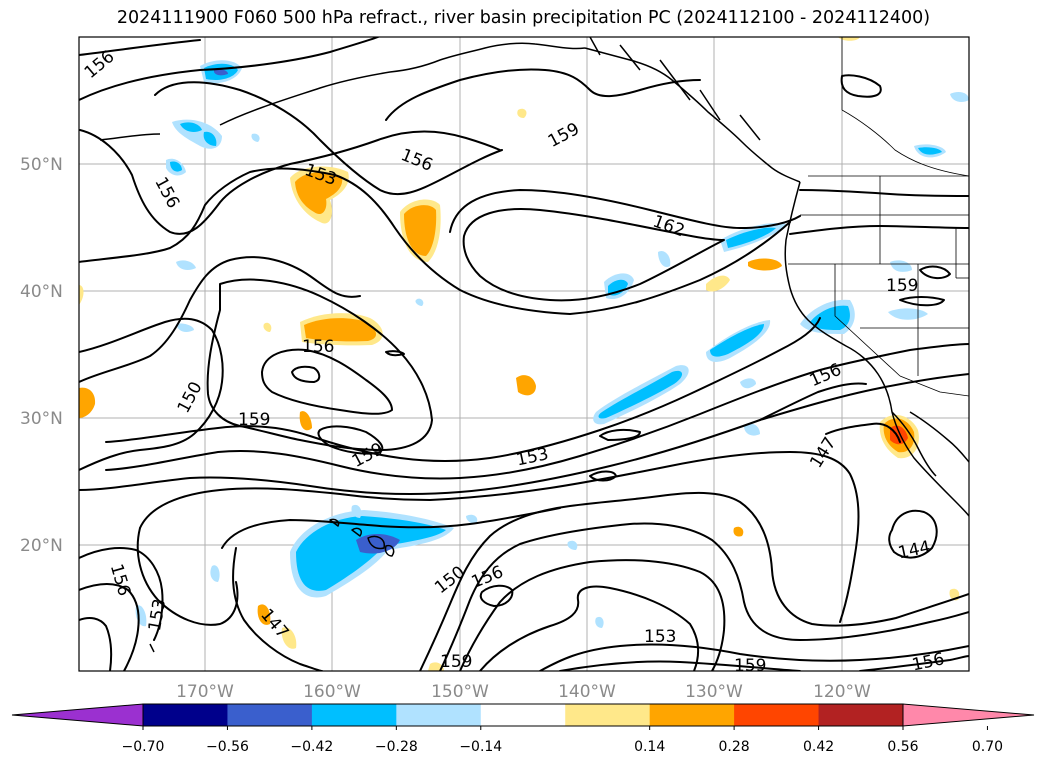 This screenshot has width=1047, height=765. I want to click on colorbar-tick-label: −0.14, so click(480, 747).